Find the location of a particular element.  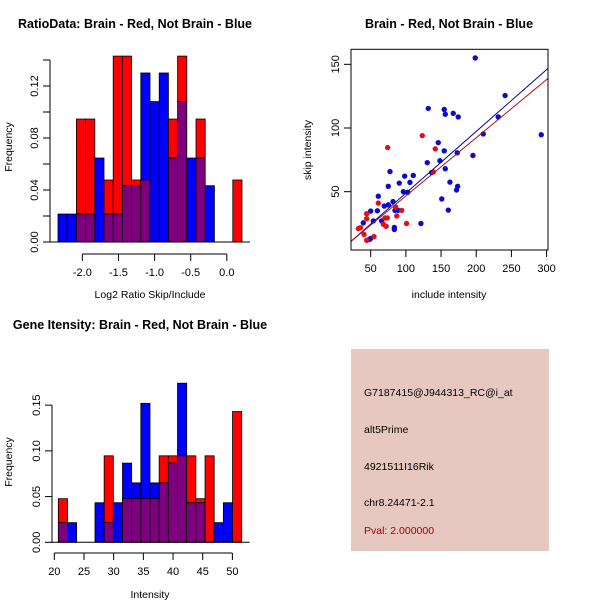

fit-line-brain is located at coordinates (449, 159).